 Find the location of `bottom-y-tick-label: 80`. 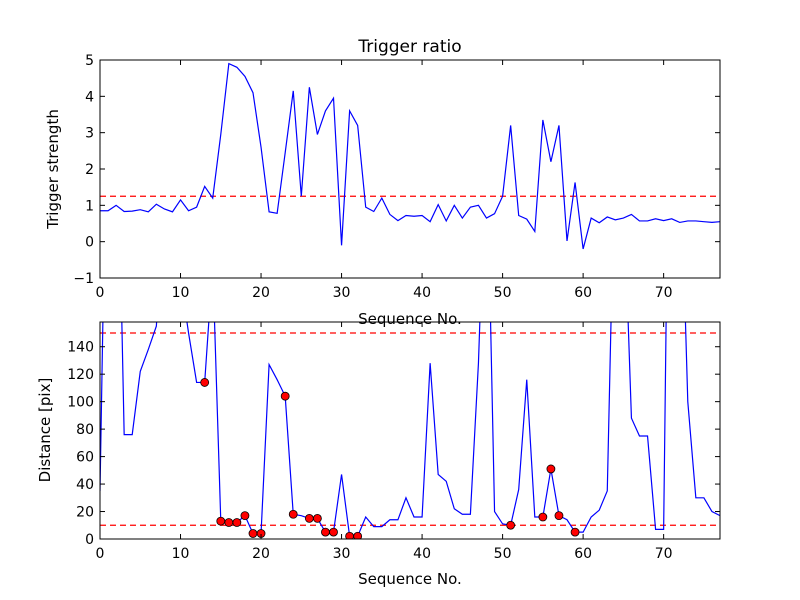

bottom-y-tick-label: 80 is located at coordinates (85, 430).